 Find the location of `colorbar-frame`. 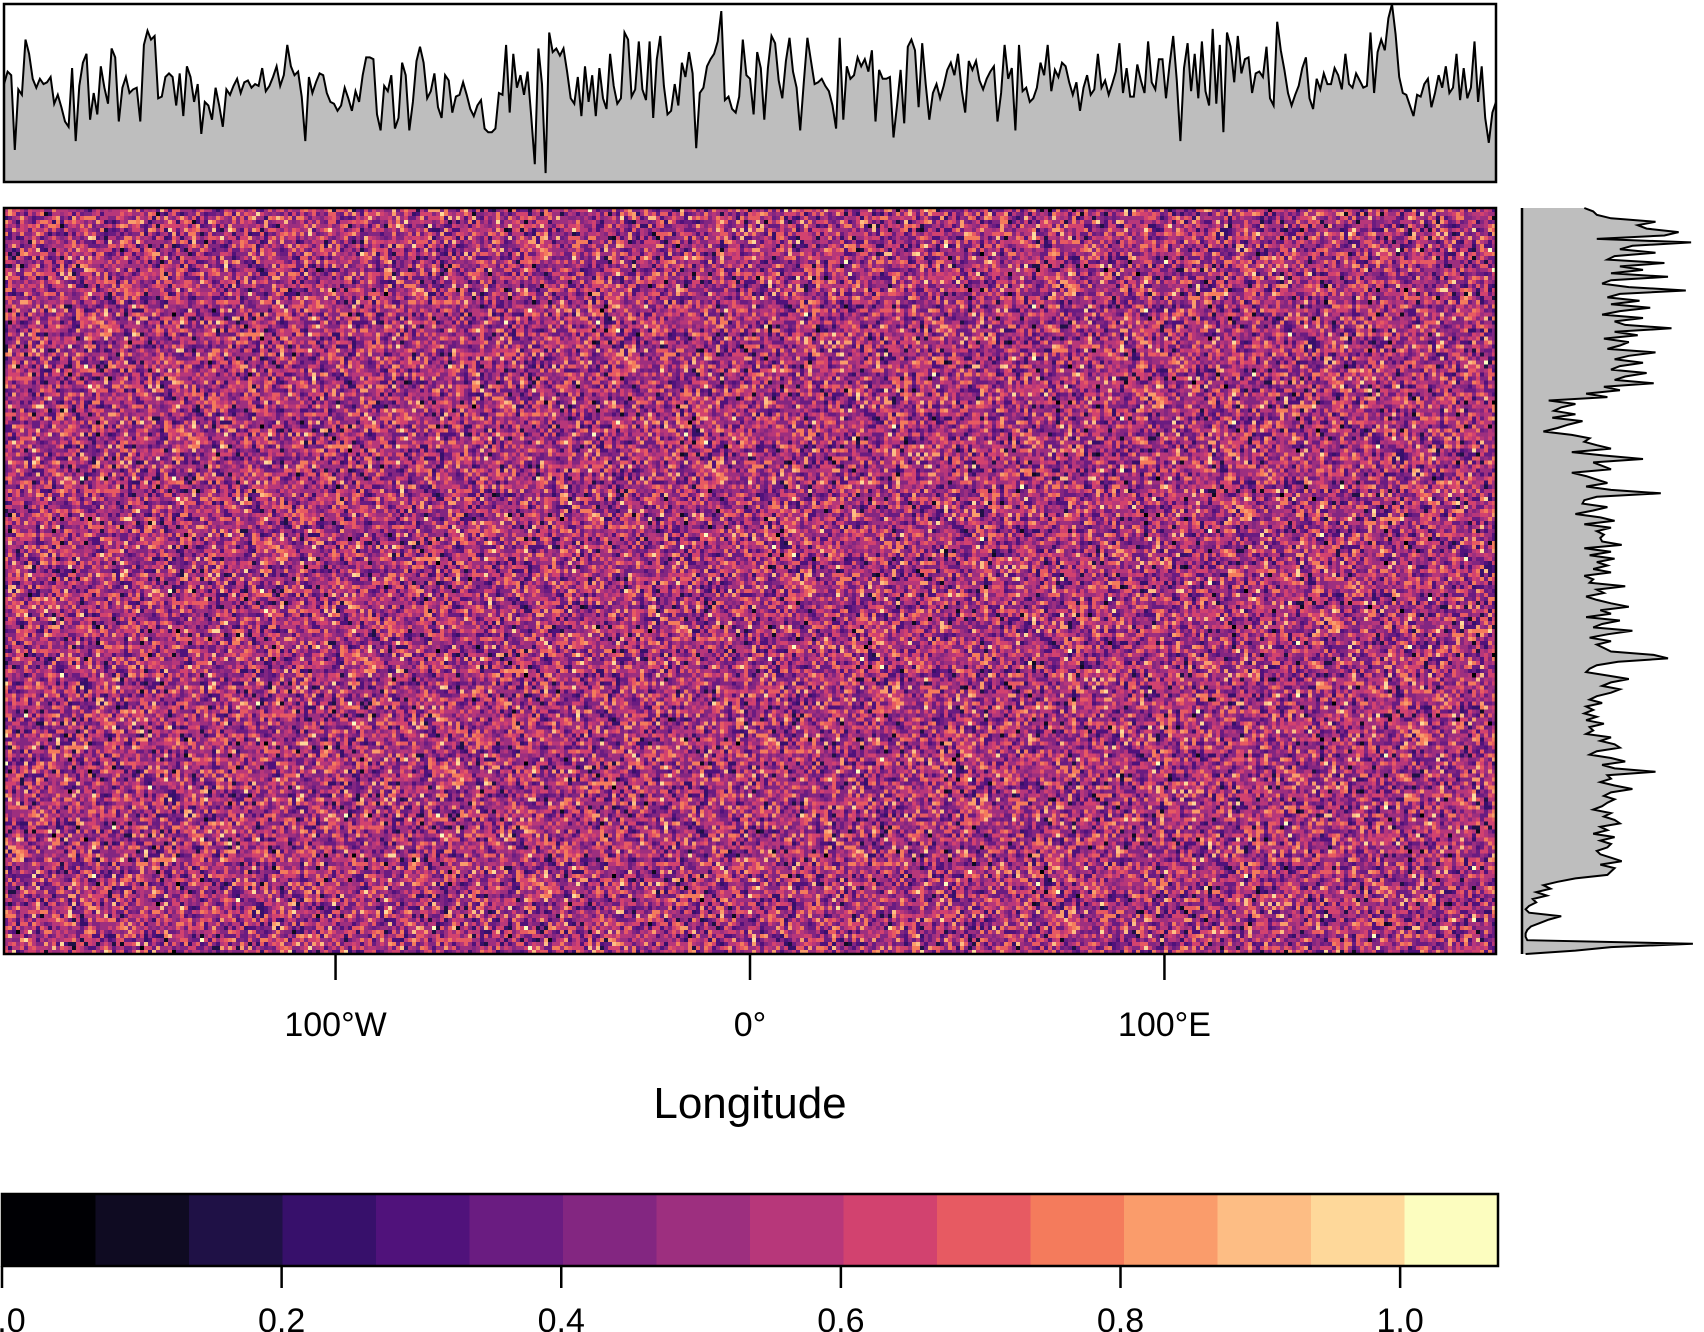

colorbar-frame is located at coordinates (750, 1230).